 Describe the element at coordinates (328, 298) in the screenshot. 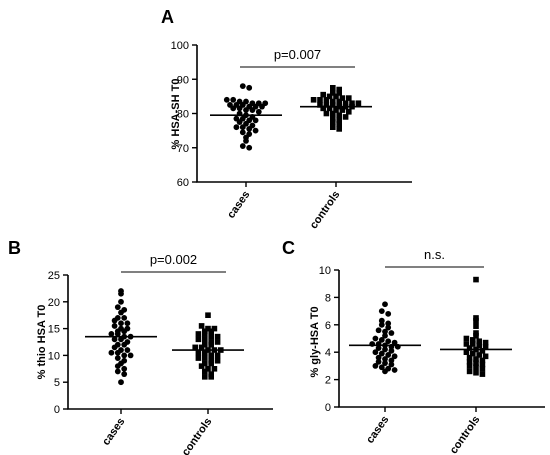

I see `panel-c-tick-label-8: 8` at that location.